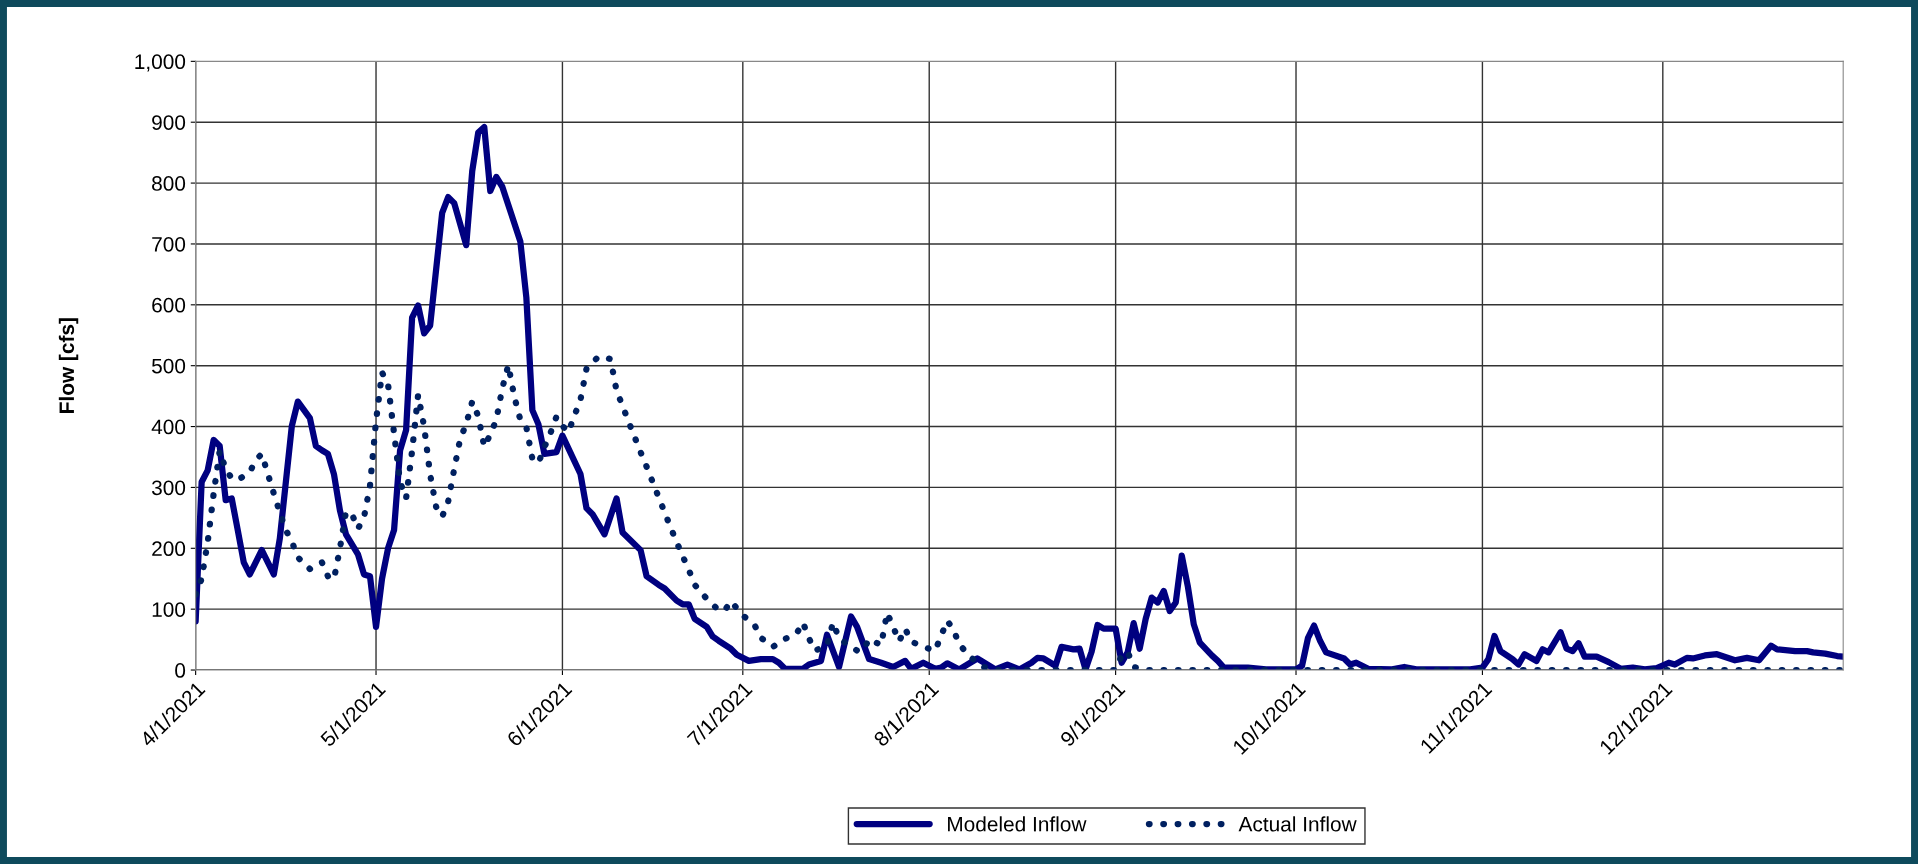 Image resolution: width=1918 pixels, height=864 pixels. What do you see at coordinates (169, 549) in the screenshot?
I see `y-tick-label: 200` at bounding box center [169, 549].